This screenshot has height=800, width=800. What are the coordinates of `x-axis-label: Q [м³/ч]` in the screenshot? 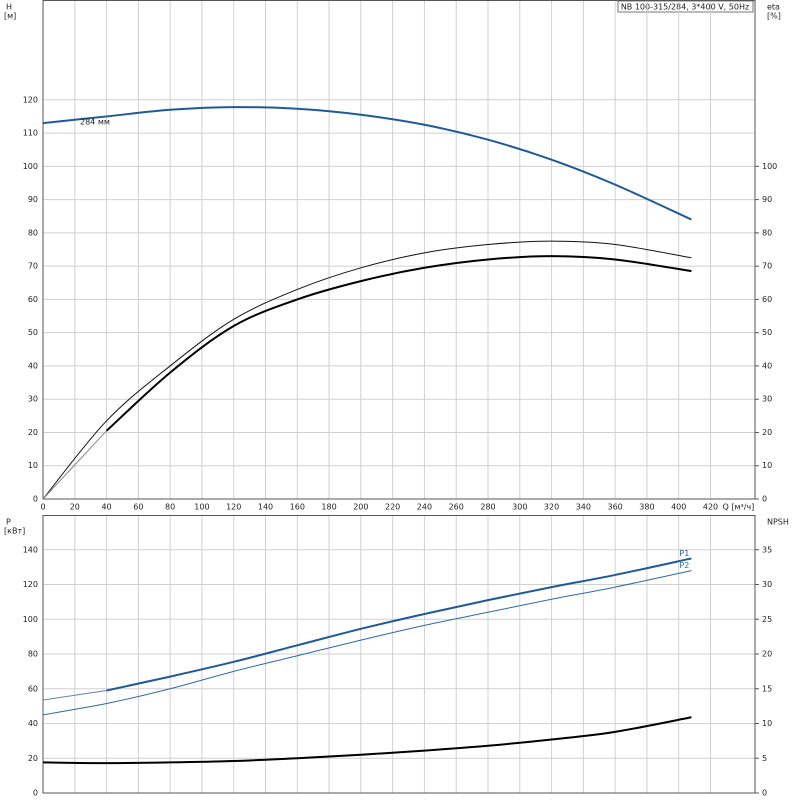 It's located at (739, 507).